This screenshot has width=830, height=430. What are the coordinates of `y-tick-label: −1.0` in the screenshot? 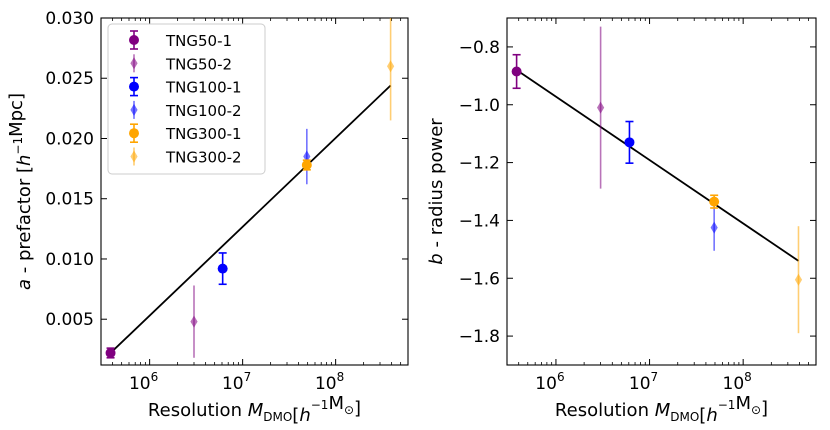 It's located at (479, 106).